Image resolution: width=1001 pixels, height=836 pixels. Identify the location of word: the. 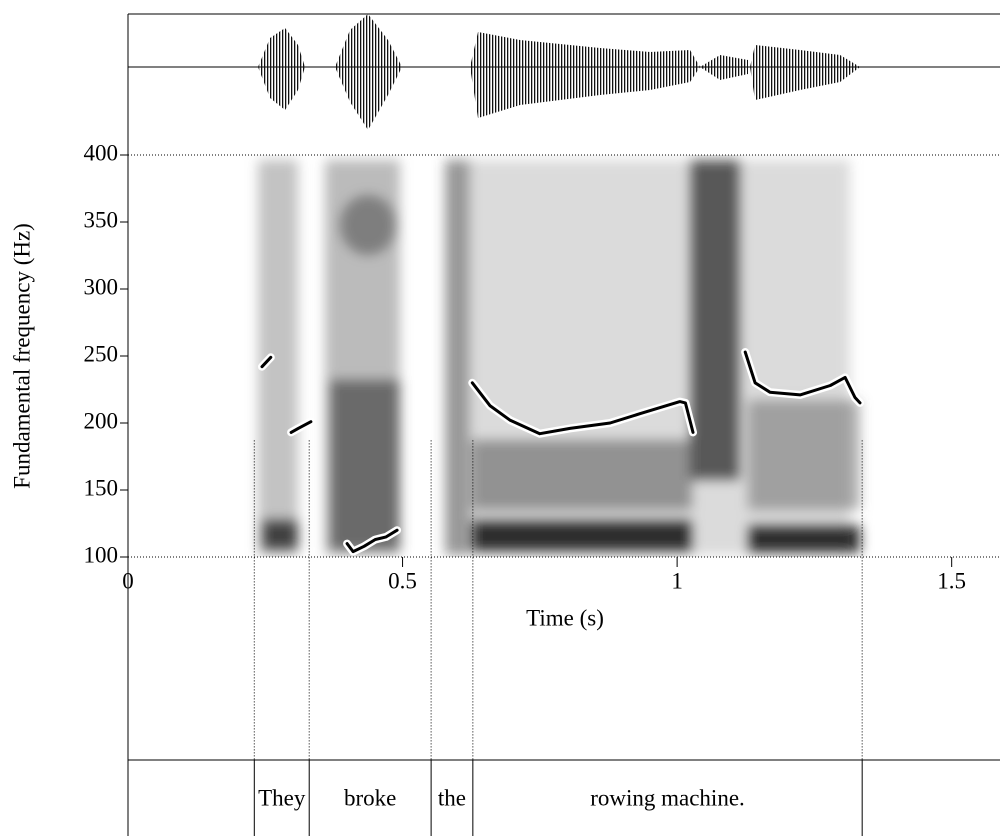
(452, 797).